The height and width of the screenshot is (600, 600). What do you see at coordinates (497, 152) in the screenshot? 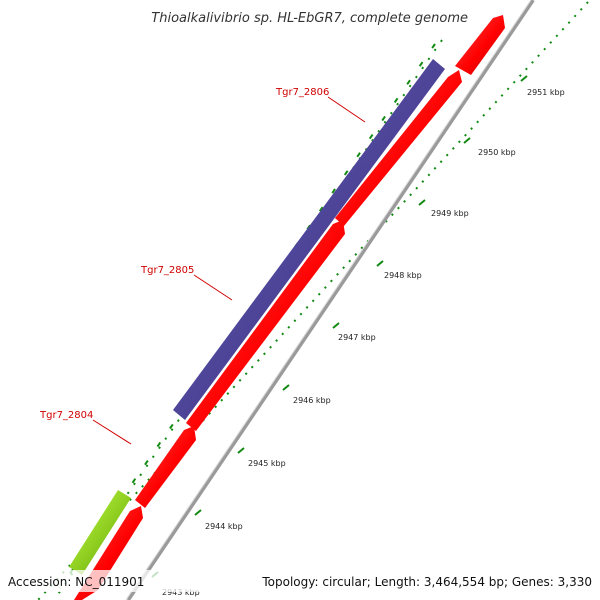
I see `kbp-tick-label: 2950 kbp` at bounding box center [497, 152].